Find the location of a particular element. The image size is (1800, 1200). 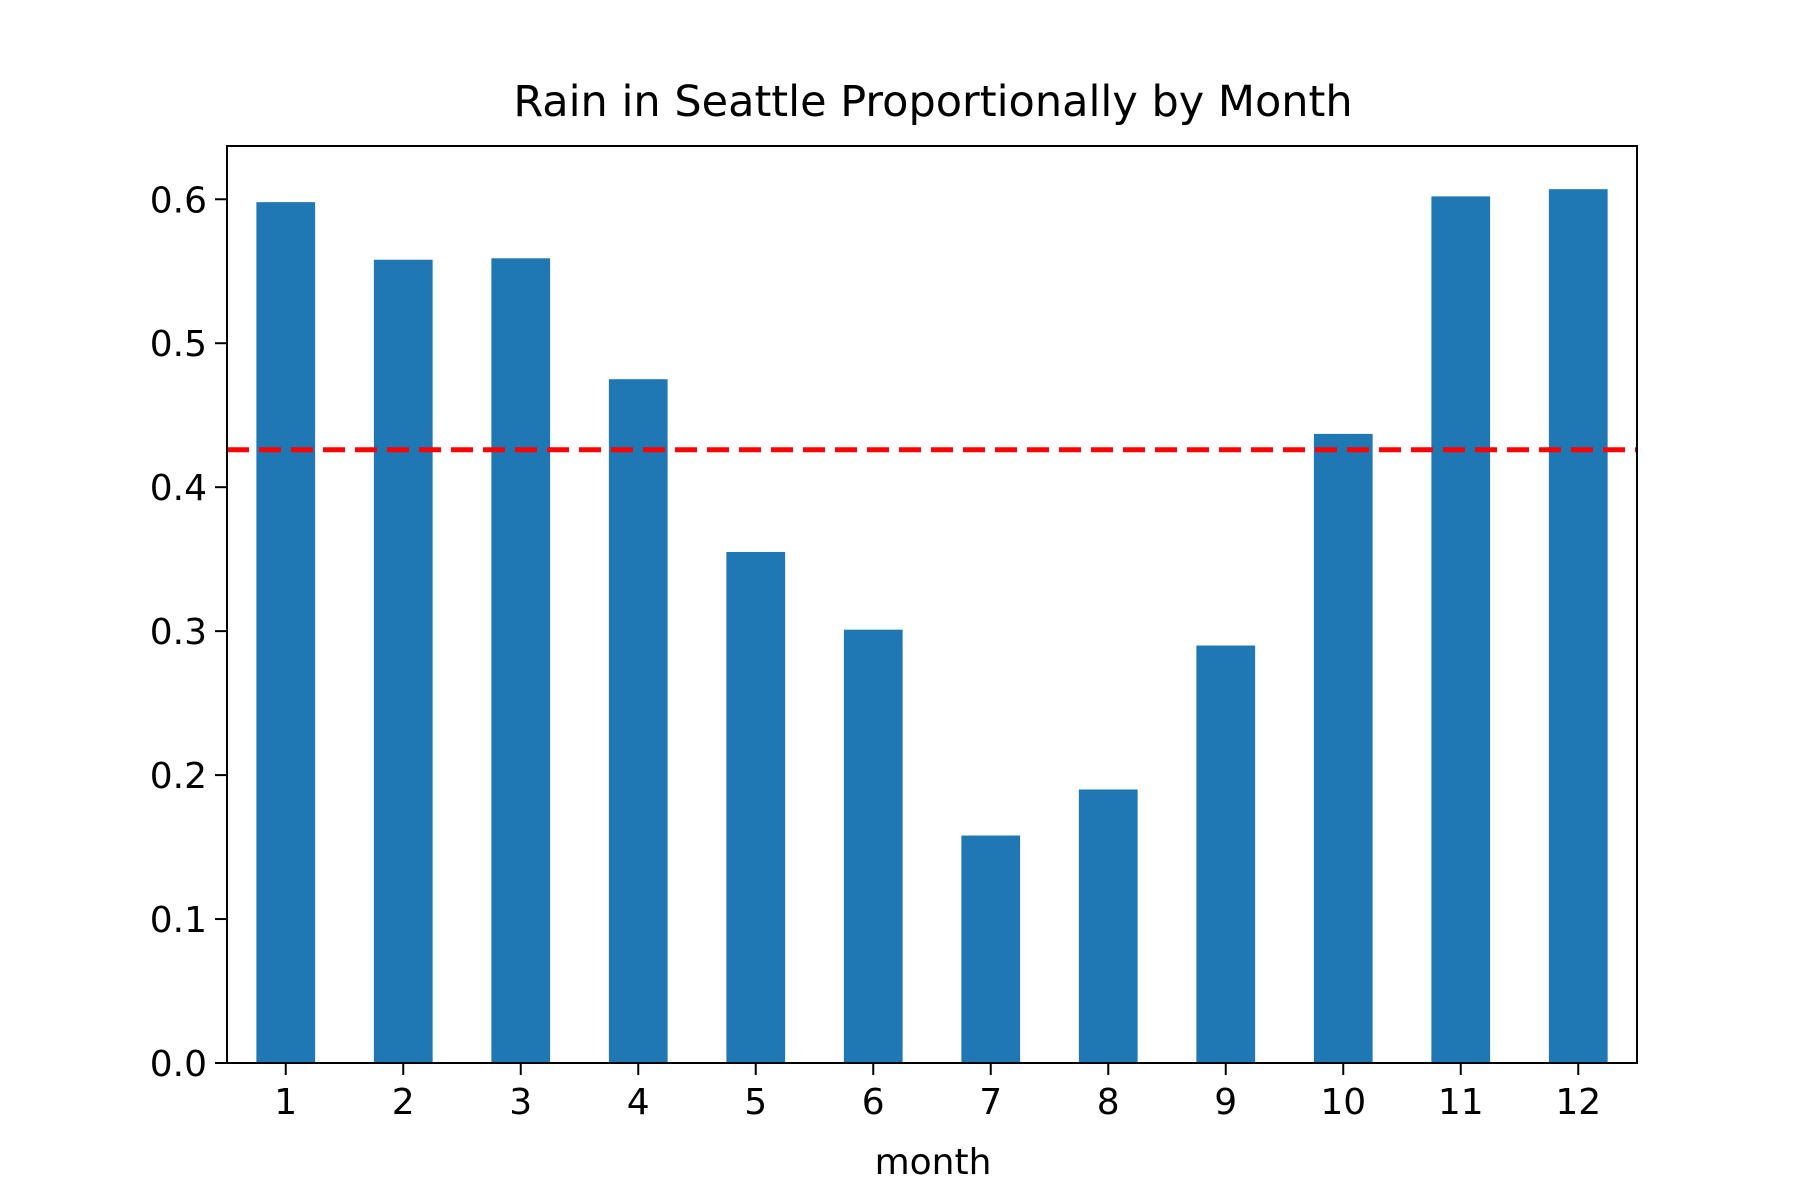

y-tick-label: 0.2 is located at coordinates (178, 776).